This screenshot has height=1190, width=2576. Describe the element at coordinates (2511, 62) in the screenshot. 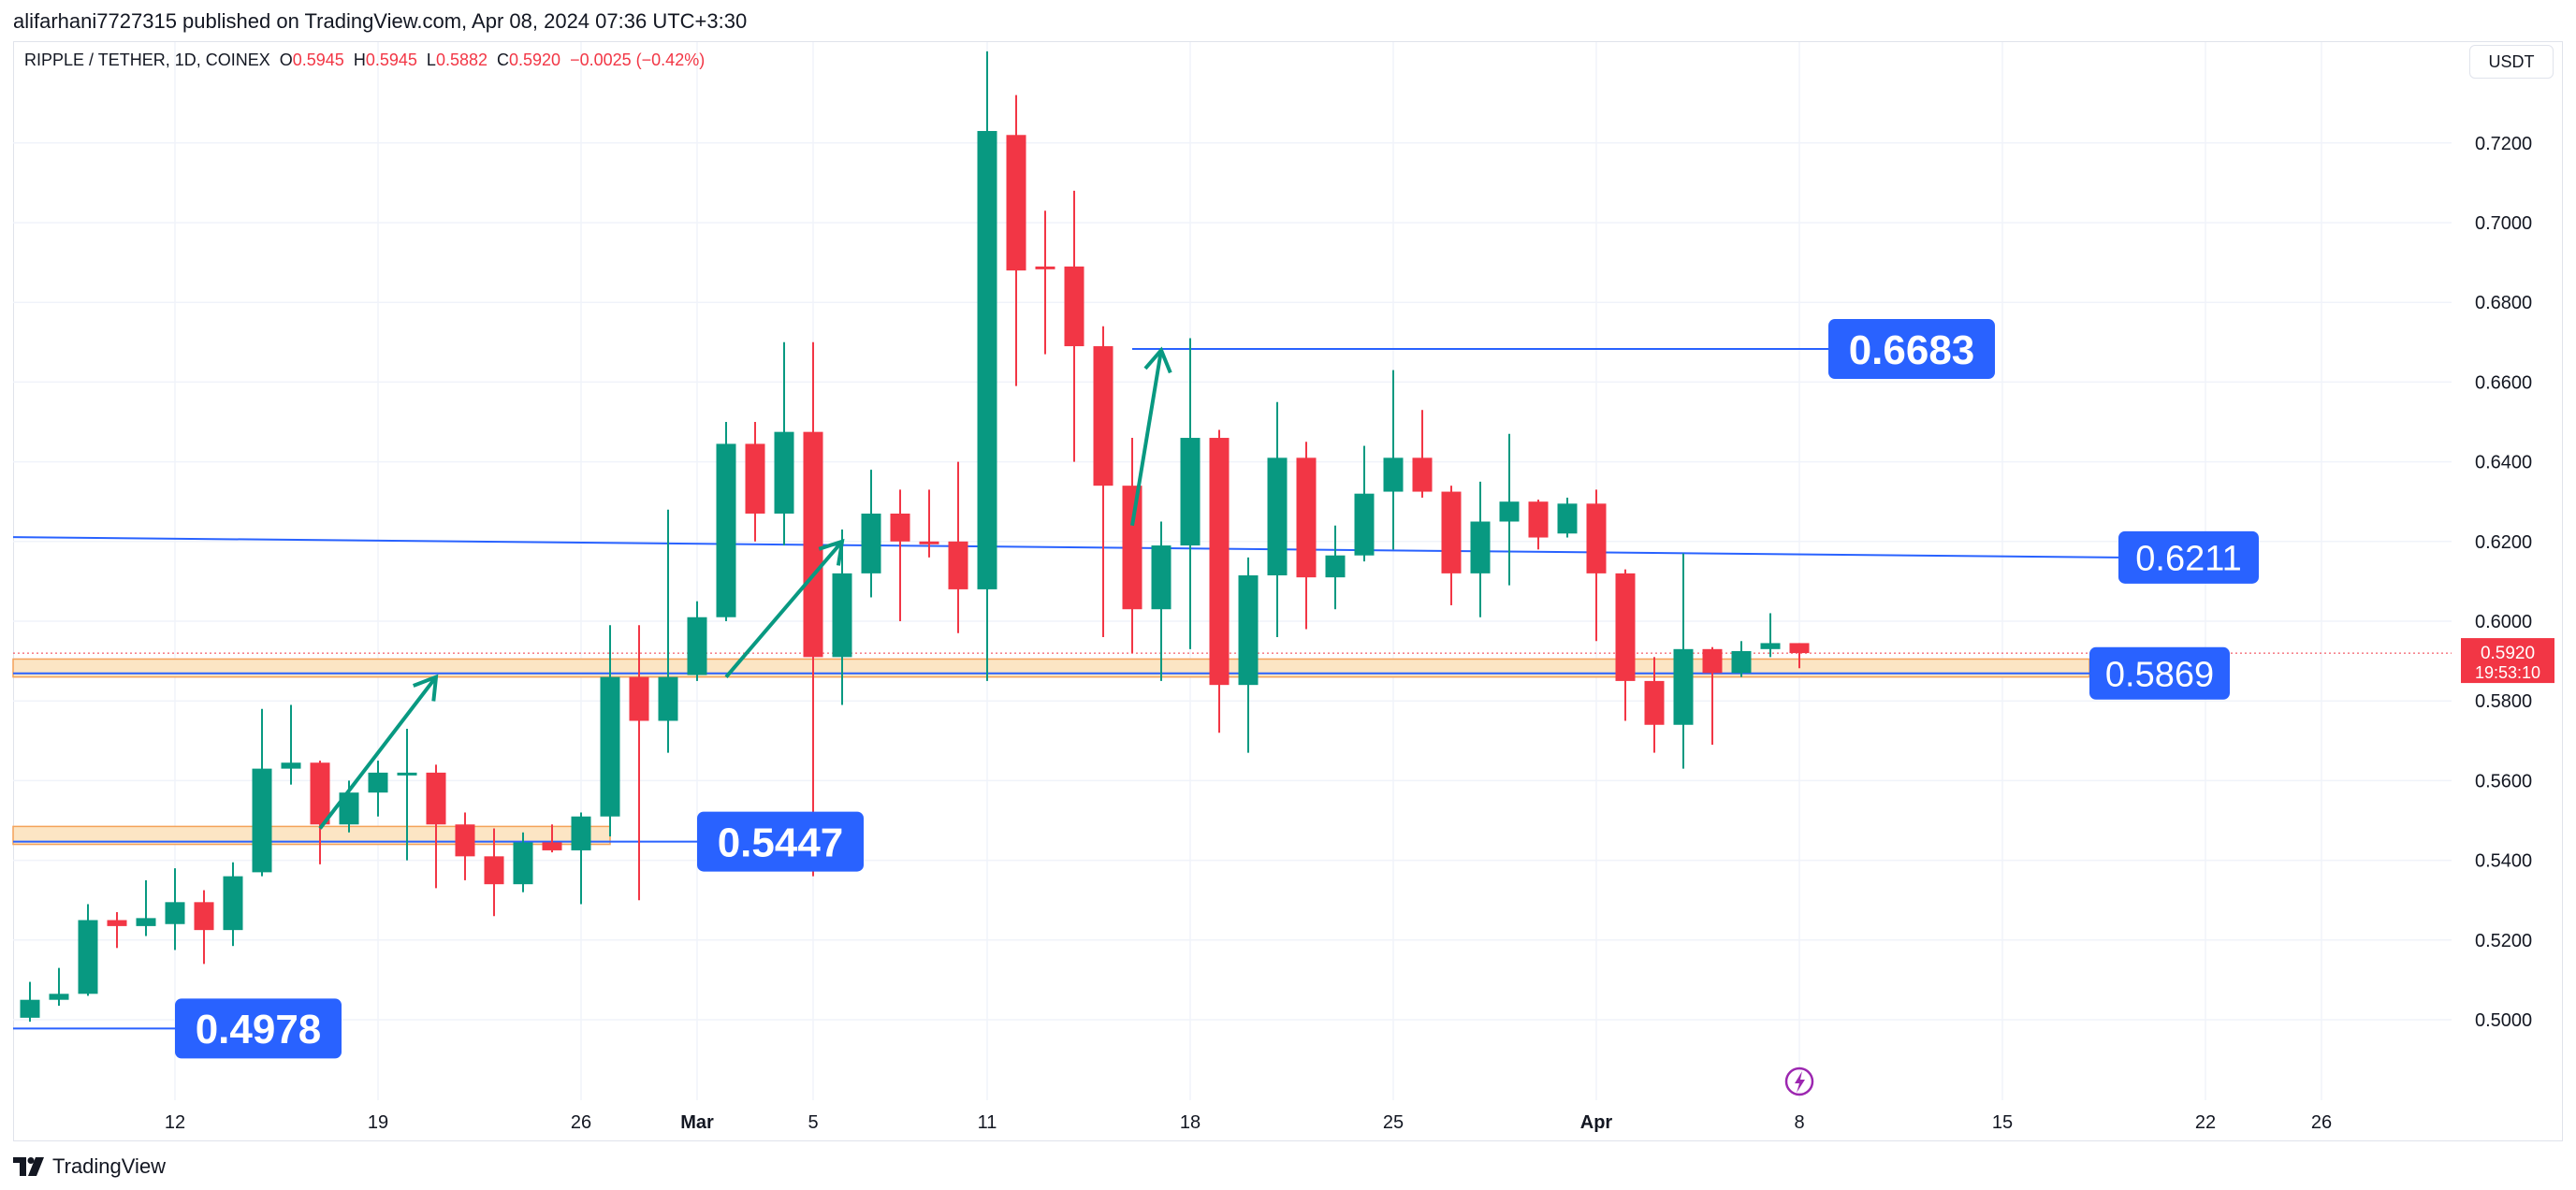

I see `currency-button: USDT` at that location.